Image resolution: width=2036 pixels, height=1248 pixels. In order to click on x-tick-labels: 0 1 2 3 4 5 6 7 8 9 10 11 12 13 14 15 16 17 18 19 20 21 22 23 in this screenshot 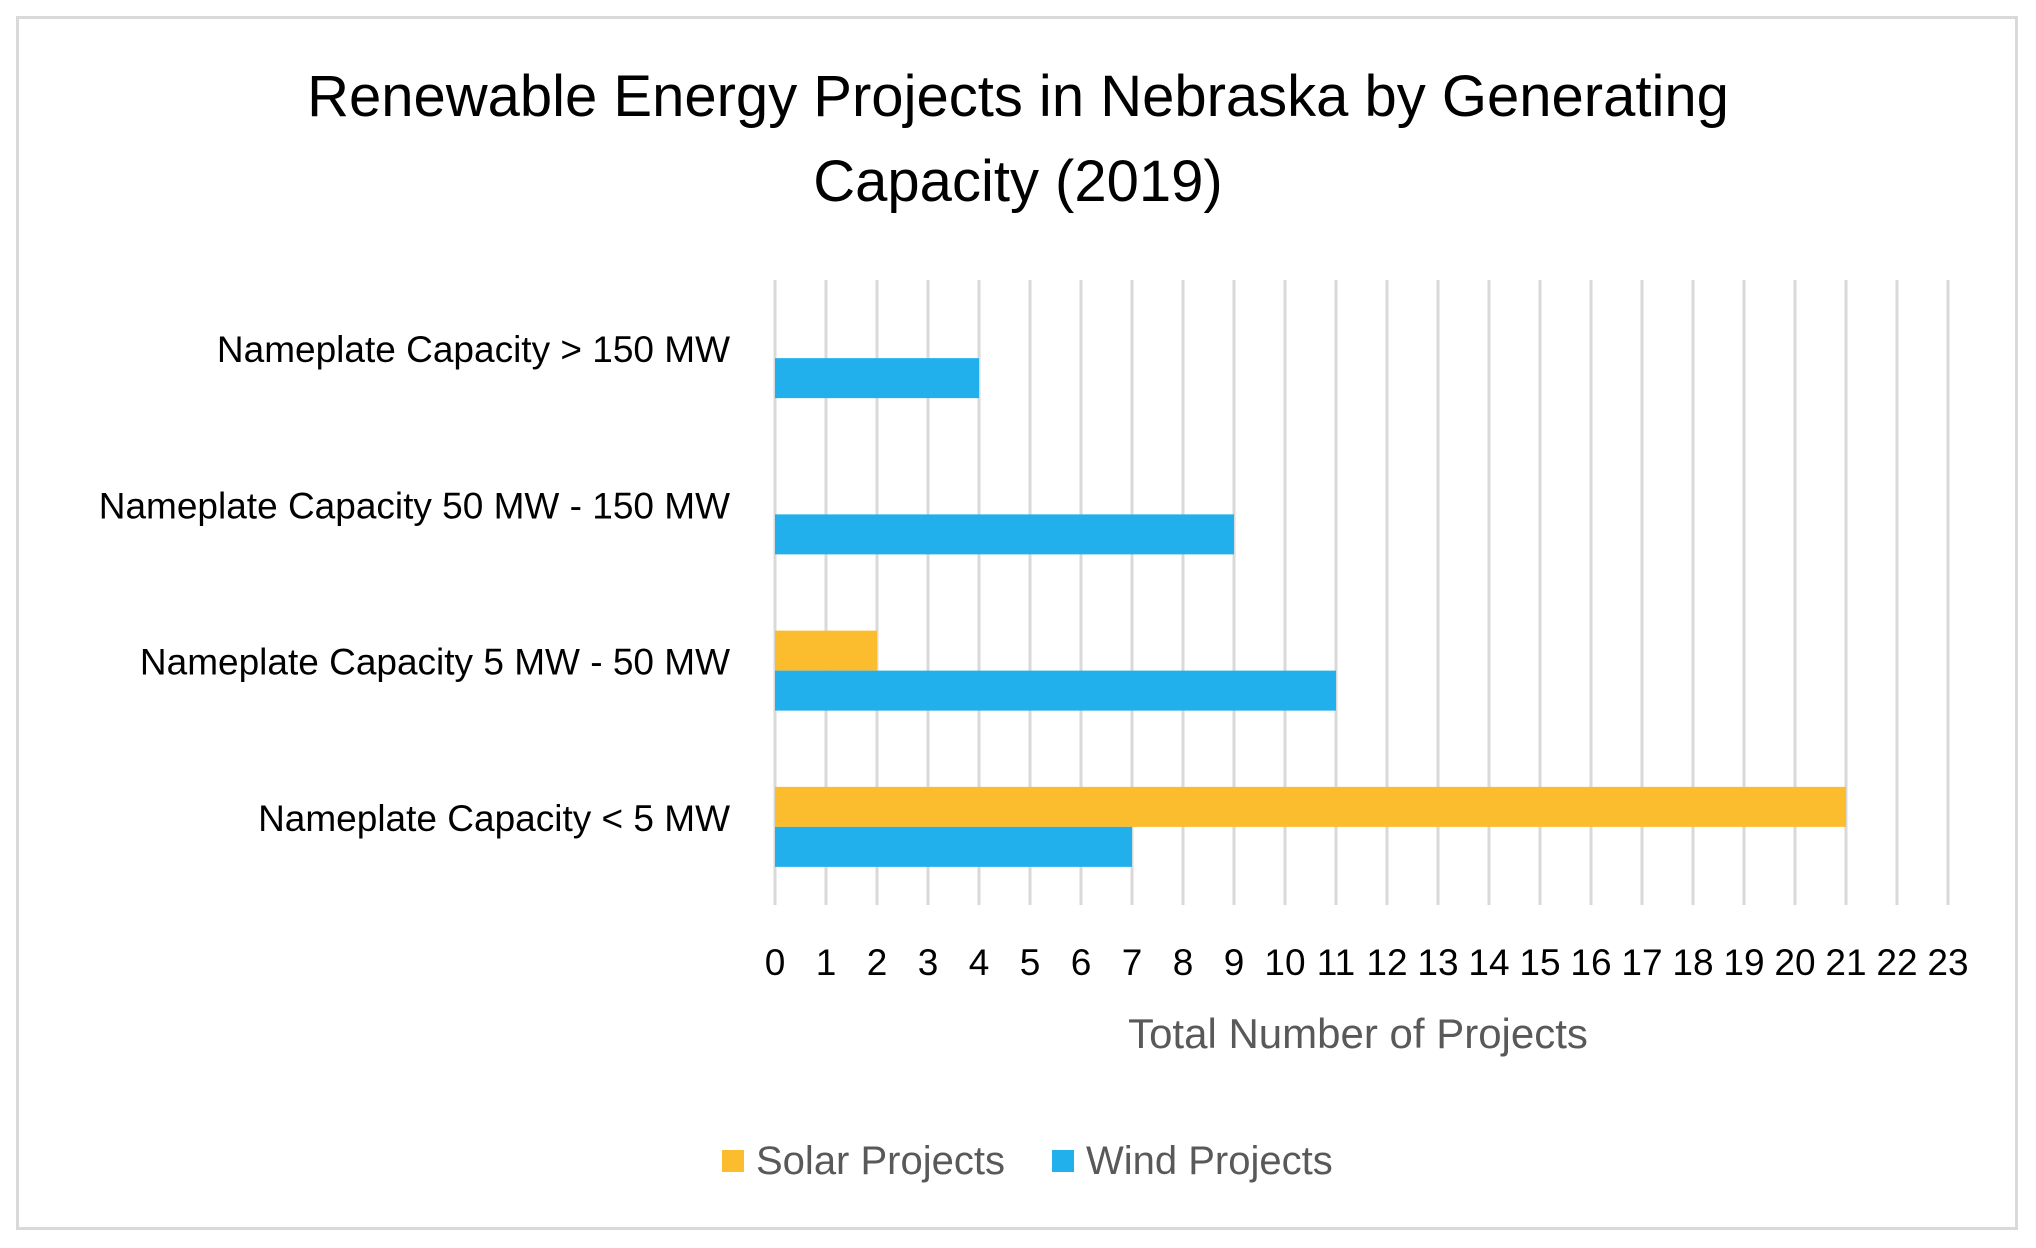, I will do `click(1367, 962)`.